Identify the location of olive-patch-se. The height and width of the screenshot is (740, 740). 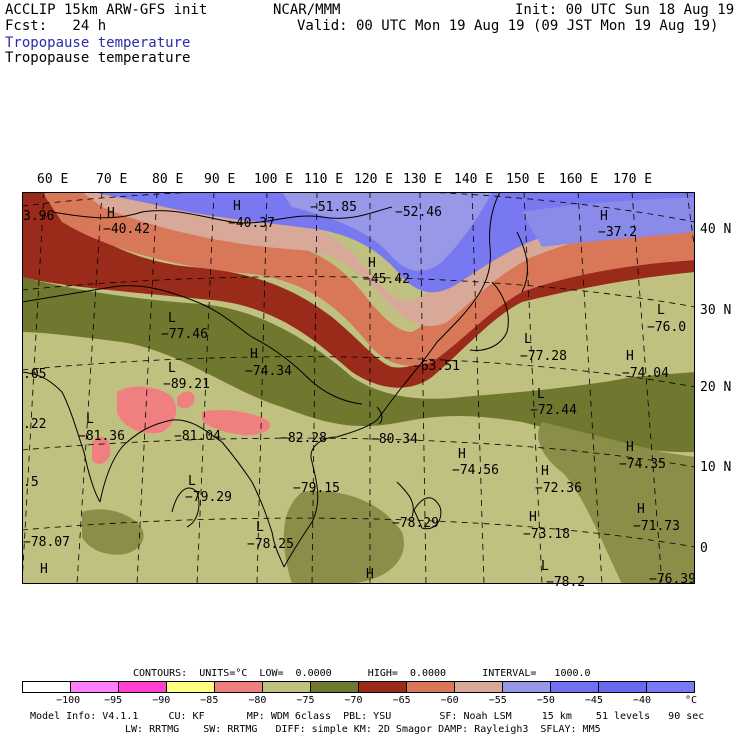
(616, 503).